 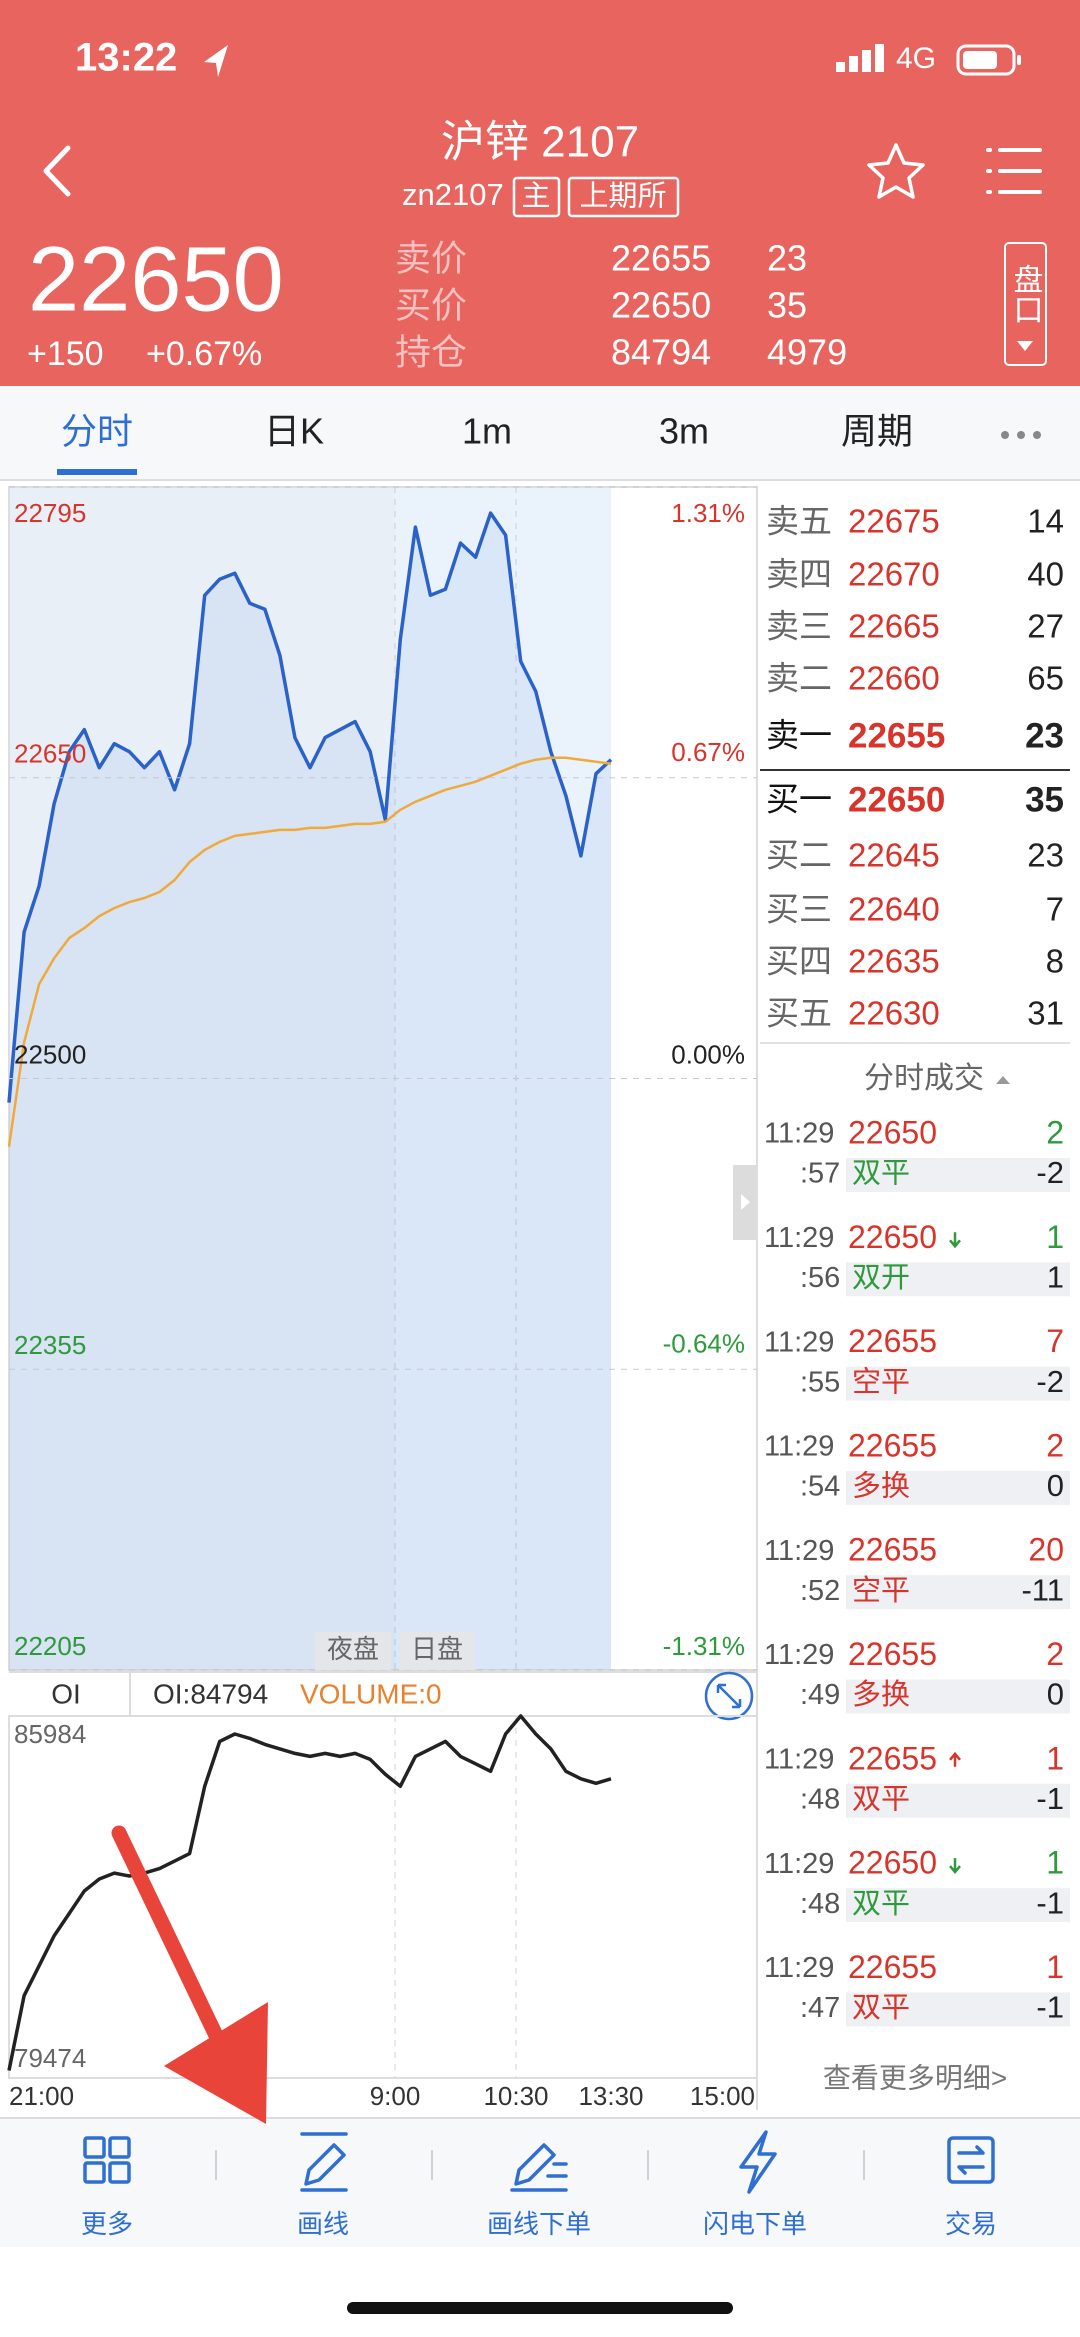 What do you see at coordinates (309, 951) in the screenshot?
I see `average-line` at bounding box center [309, 951].